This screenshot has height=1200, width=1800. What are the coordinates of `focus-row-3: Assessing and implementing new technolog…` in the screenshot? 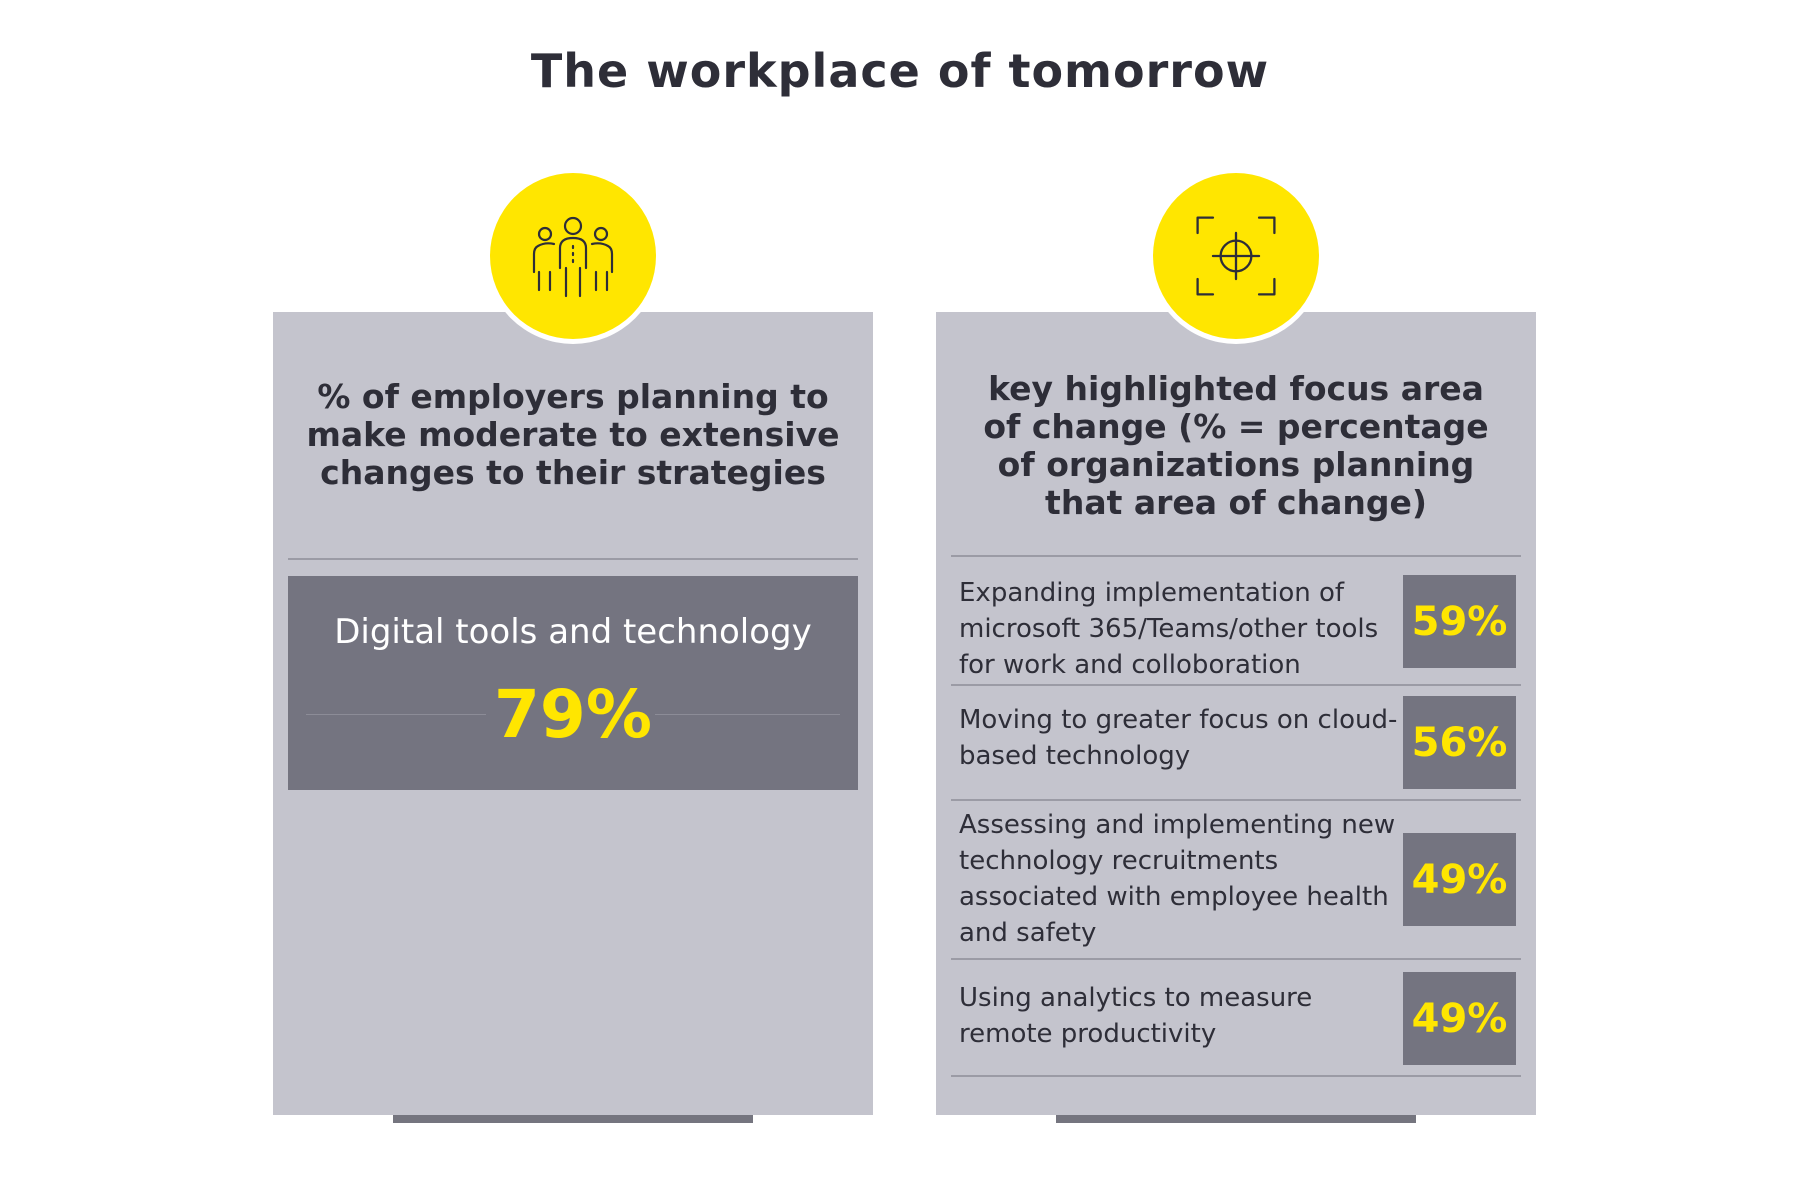 It's located at (1236, 880).